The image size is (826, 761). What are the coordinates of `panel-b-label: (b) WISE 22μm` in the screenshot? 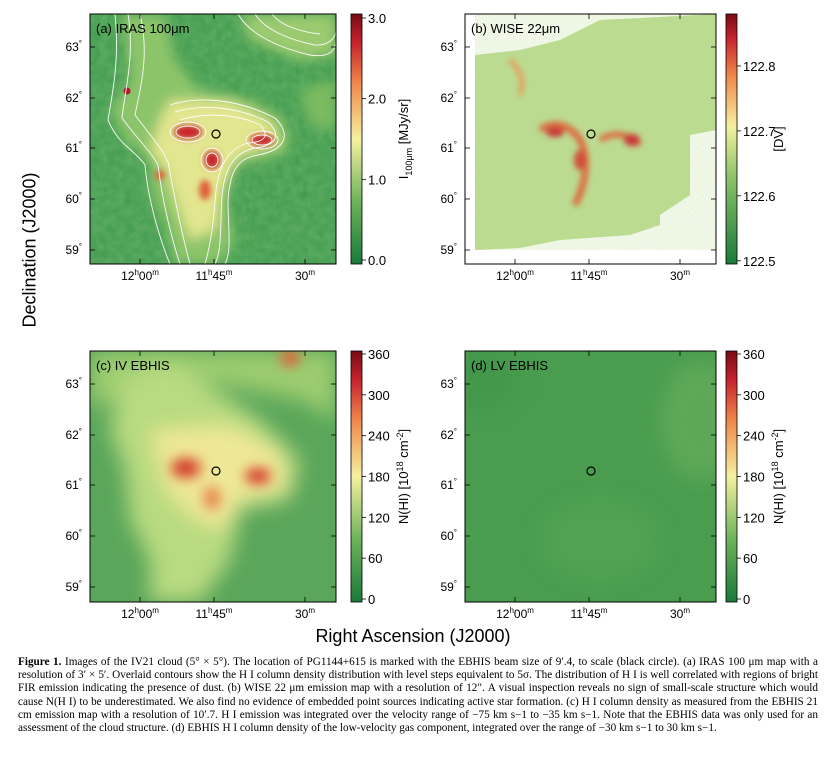 It's located at (515, 28).